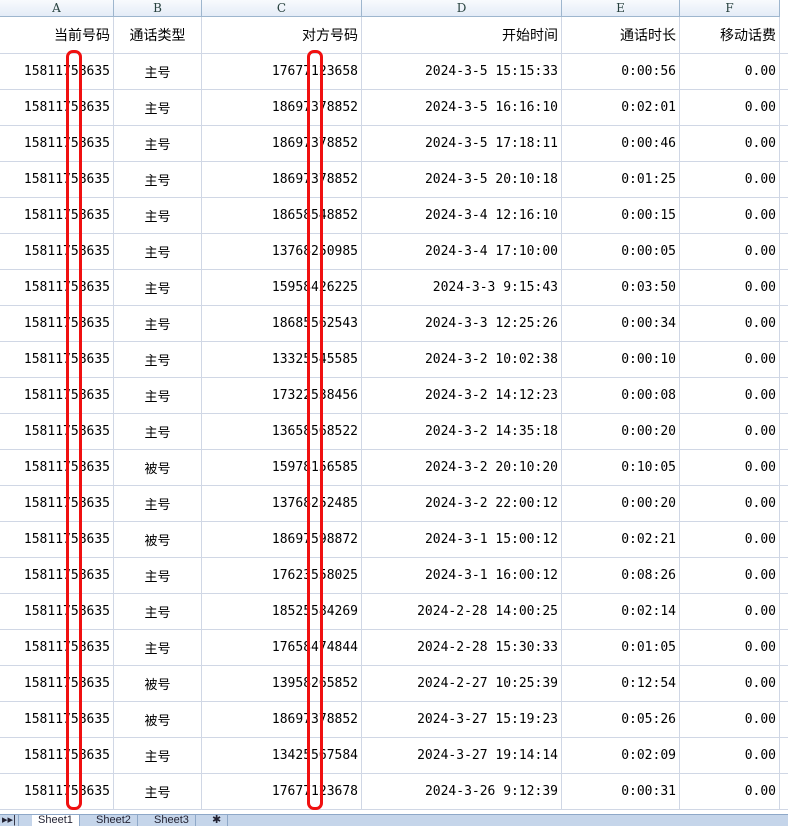  What do you see at coordinates (462, 755) in the screenshot?
I see `table-cell: 2024-3-27 19:14:14` at bounding box center [462, 755].